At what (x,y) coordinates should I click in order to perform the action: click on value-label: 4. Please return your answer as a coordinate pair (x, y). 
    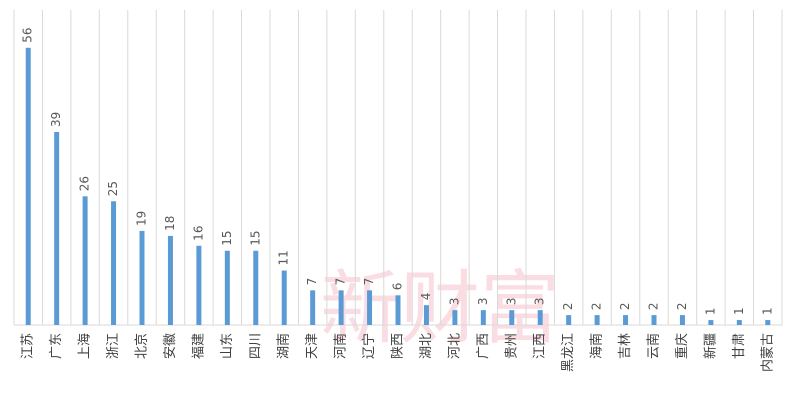
    Looking at the image, I should click on (426, 297).